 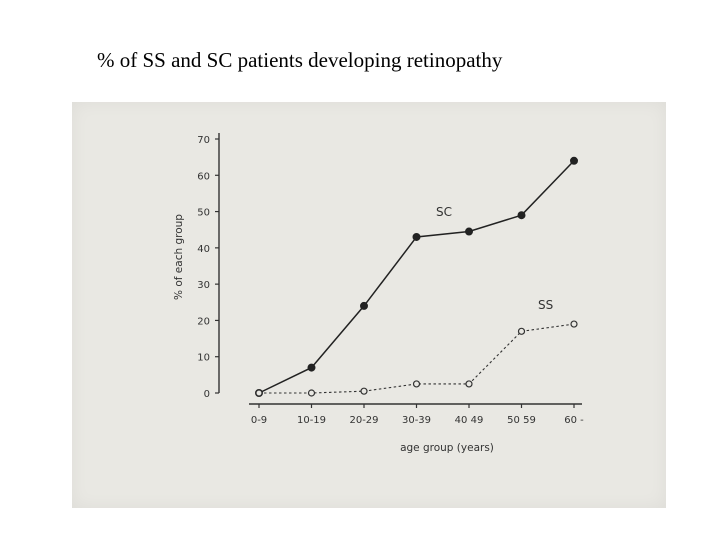 I want to click on x-tick-label: 50 59, so click(x=521, y=420).